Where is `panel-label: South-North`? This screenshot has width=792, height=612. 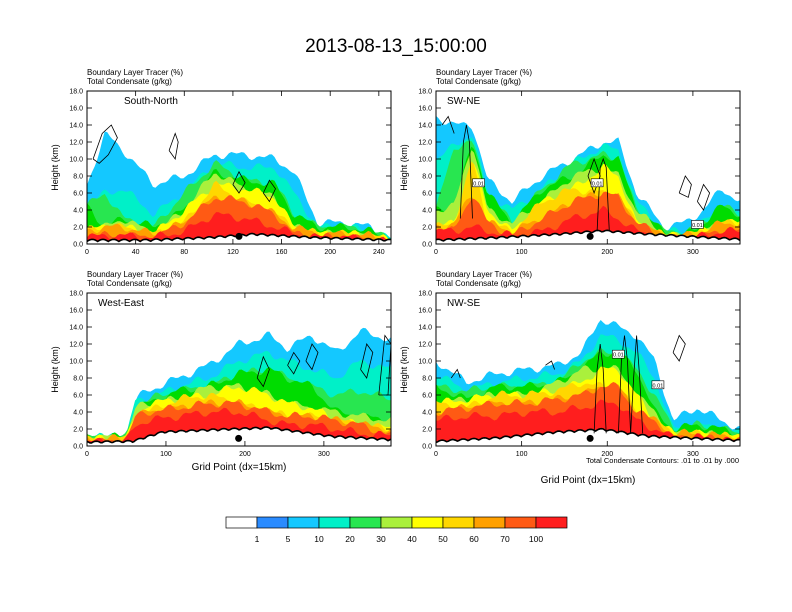 panel-label: South-North is located at coordinates (151, 101).